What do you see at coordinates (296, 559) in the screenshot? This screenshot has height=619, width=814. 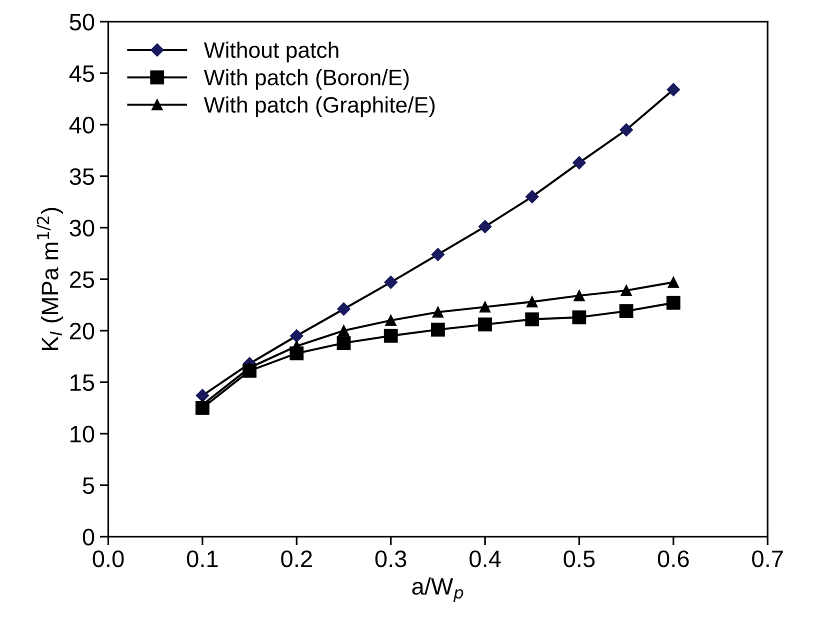 I see `x-tick-label: 0.2` at bounding box center [296, 559].